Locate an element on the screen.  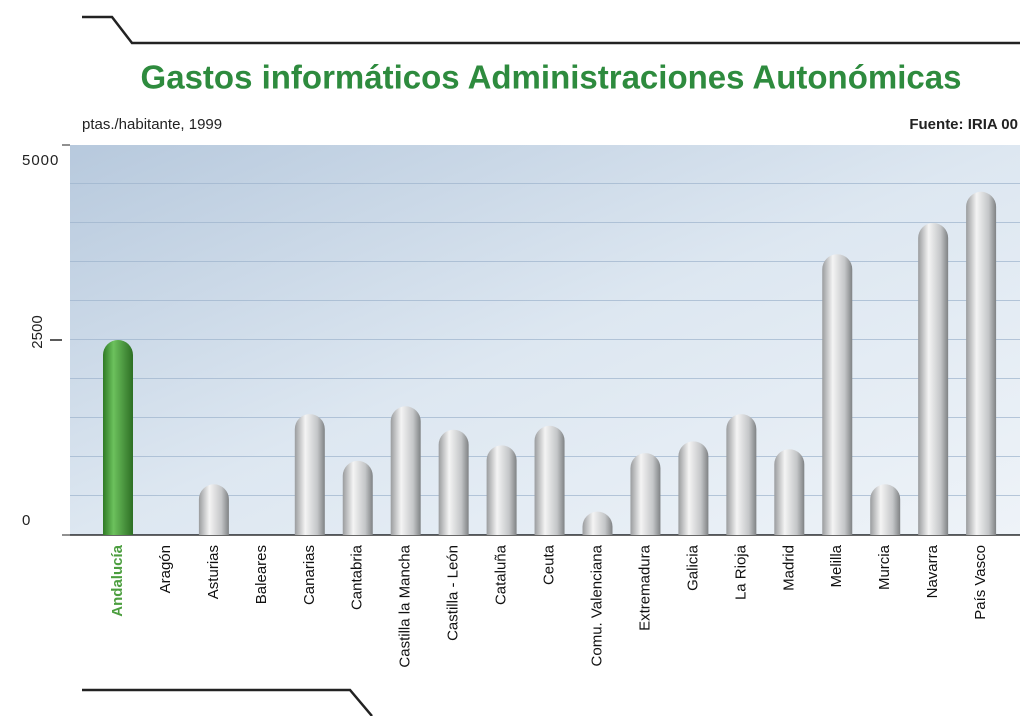
x-tick-label: Andalucía is located at coordinates (117, 580).